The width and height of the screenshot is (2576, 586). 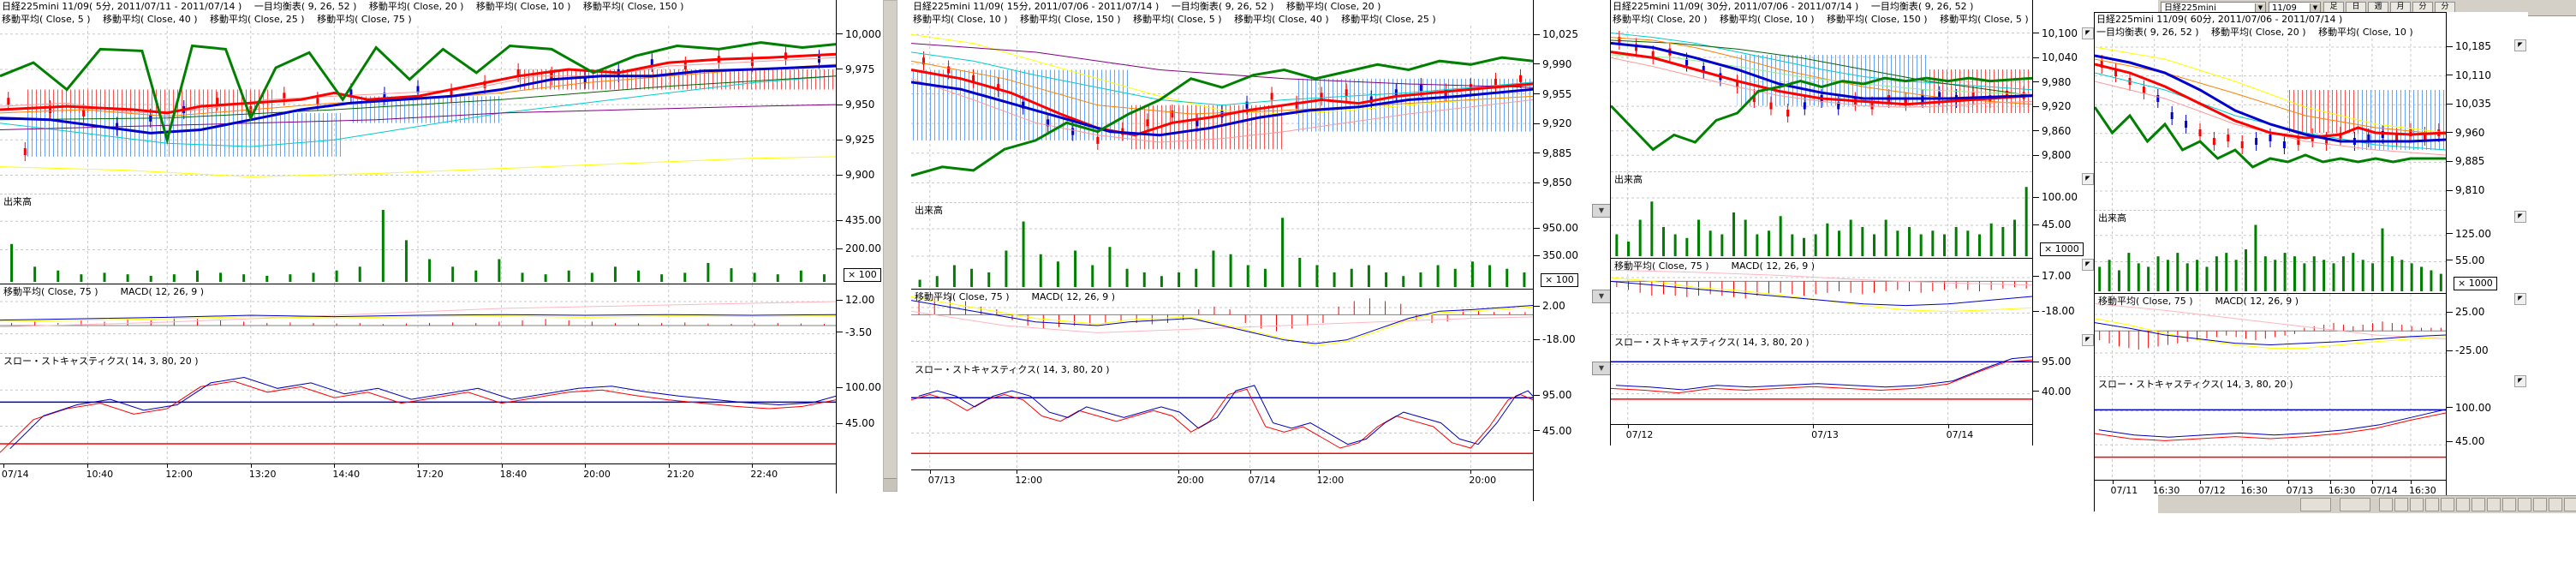 I want to click on macd-axis-label: 25.00, so click(x=2465, y=312).